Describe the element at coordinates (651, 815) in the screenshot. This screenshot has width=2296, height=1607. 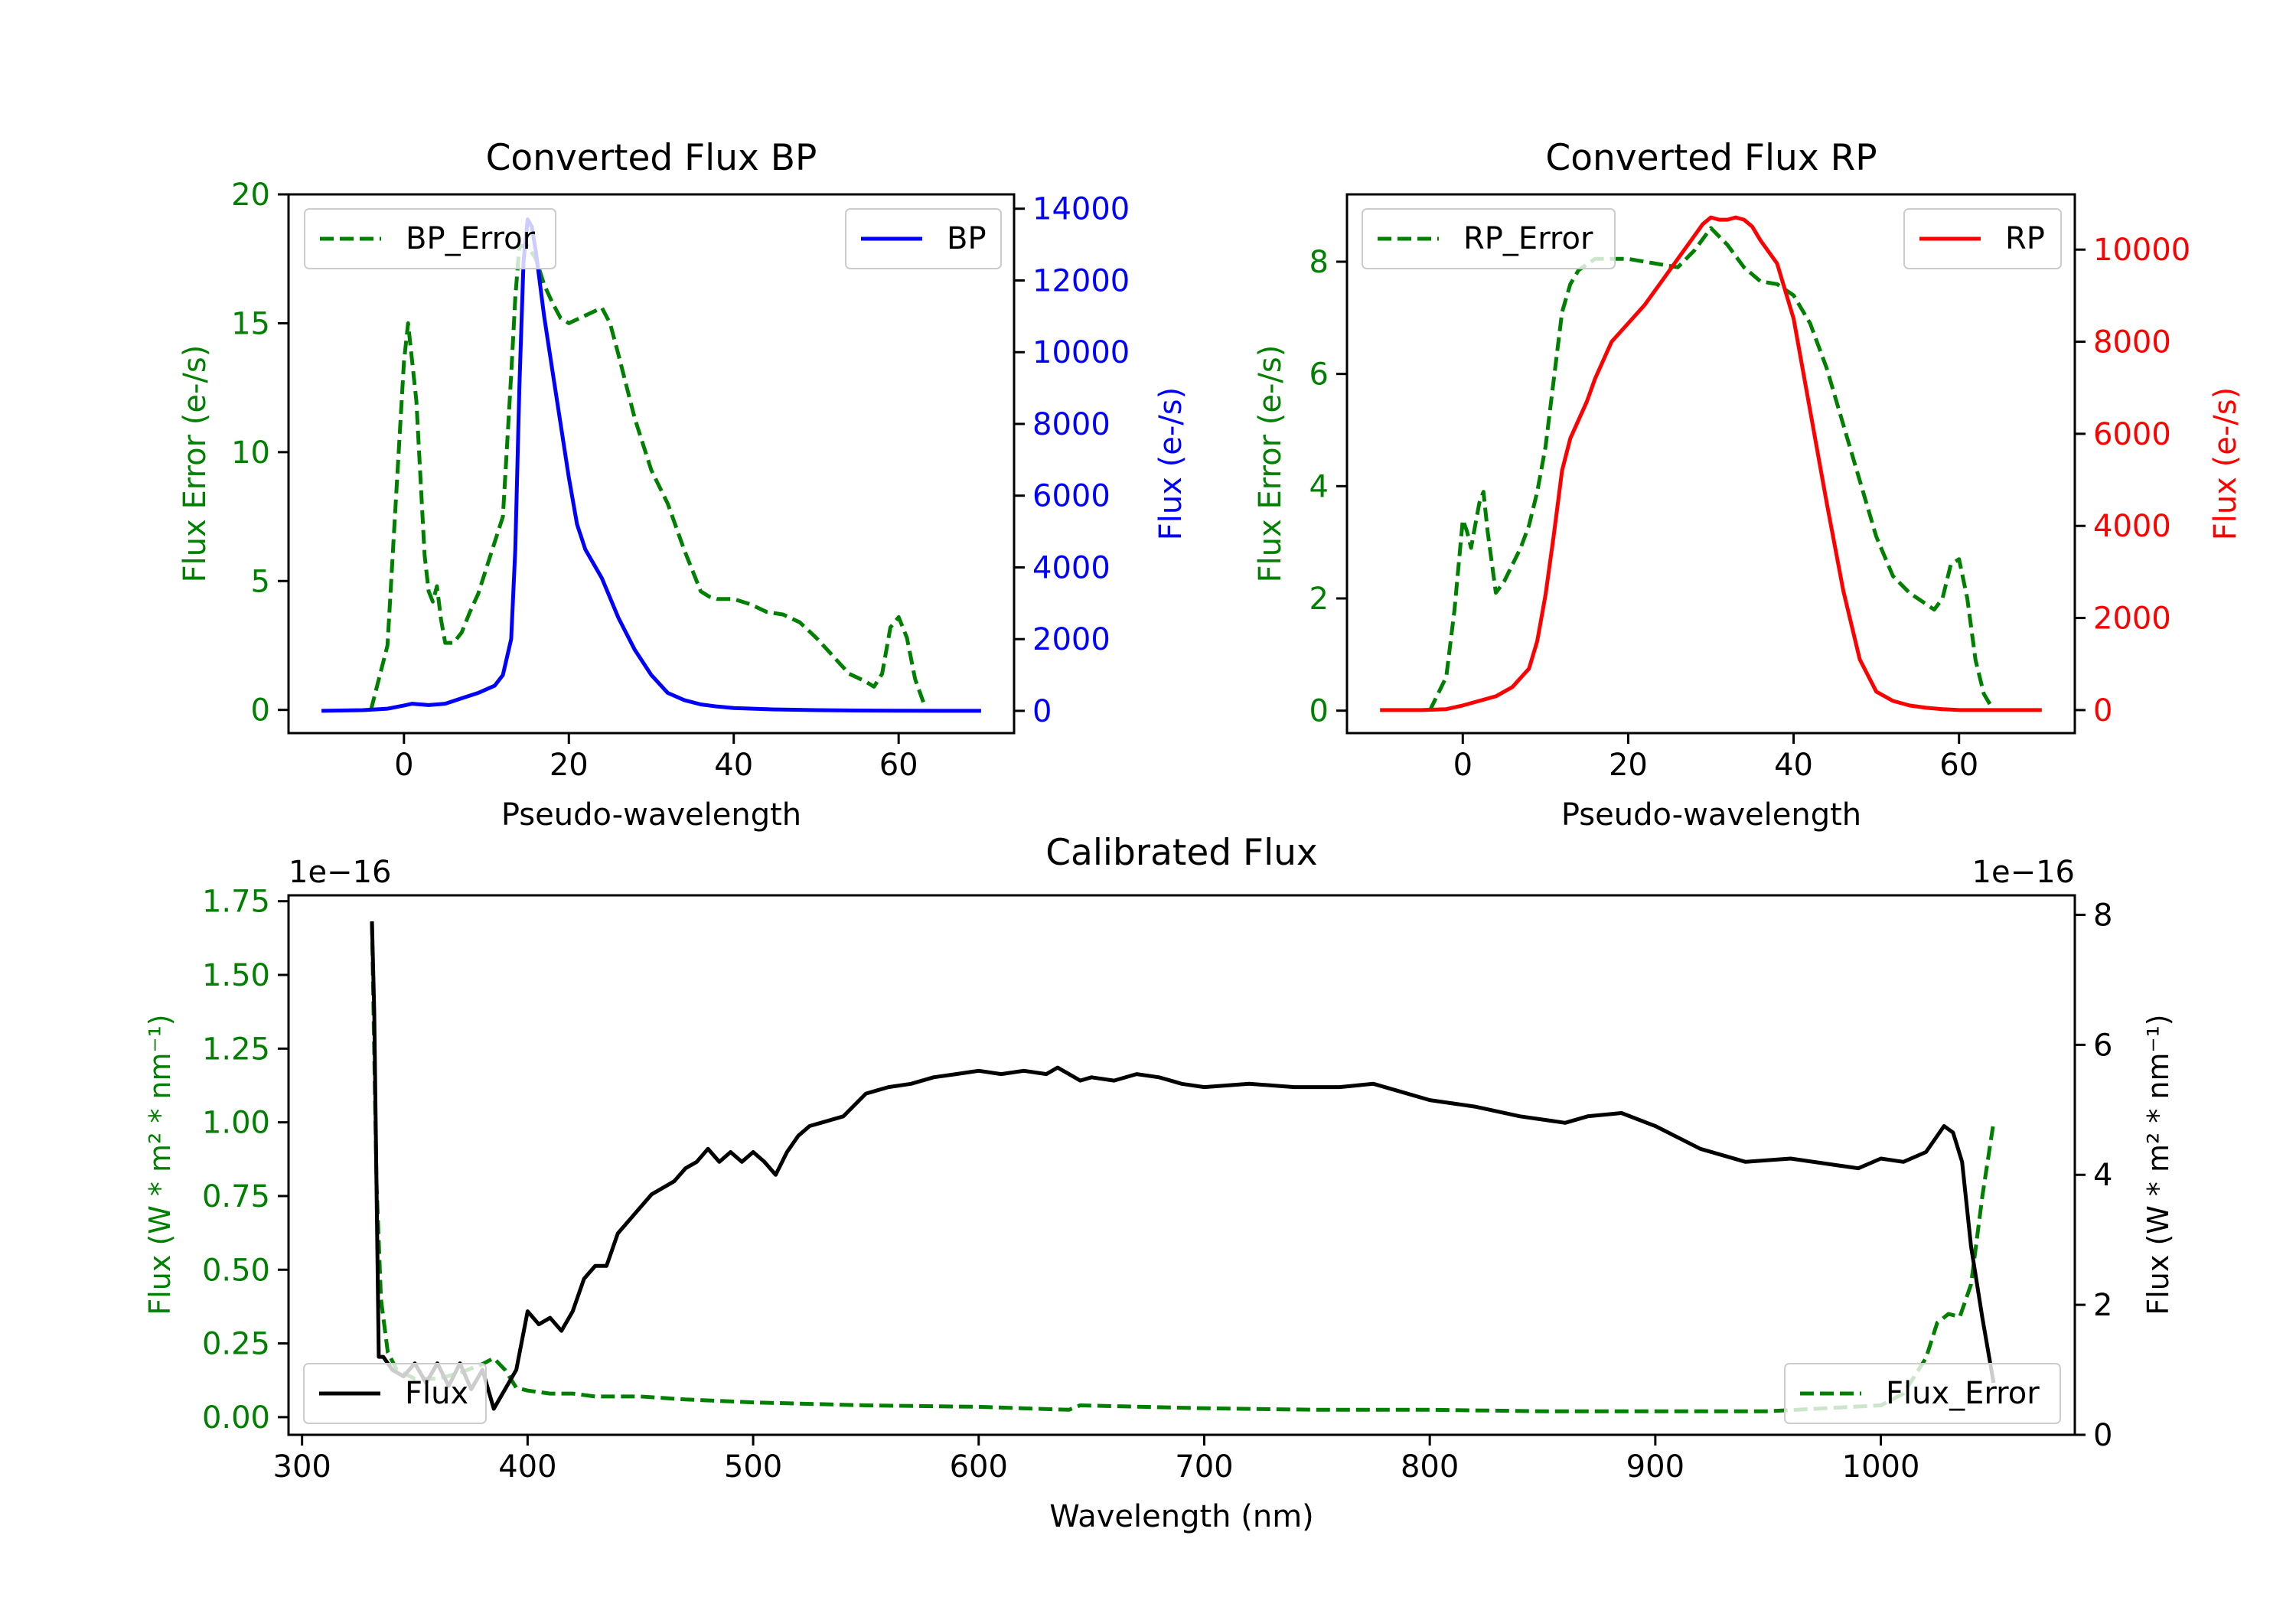
I see `bp-xlabel: Pseudo-wavelength` at that location.